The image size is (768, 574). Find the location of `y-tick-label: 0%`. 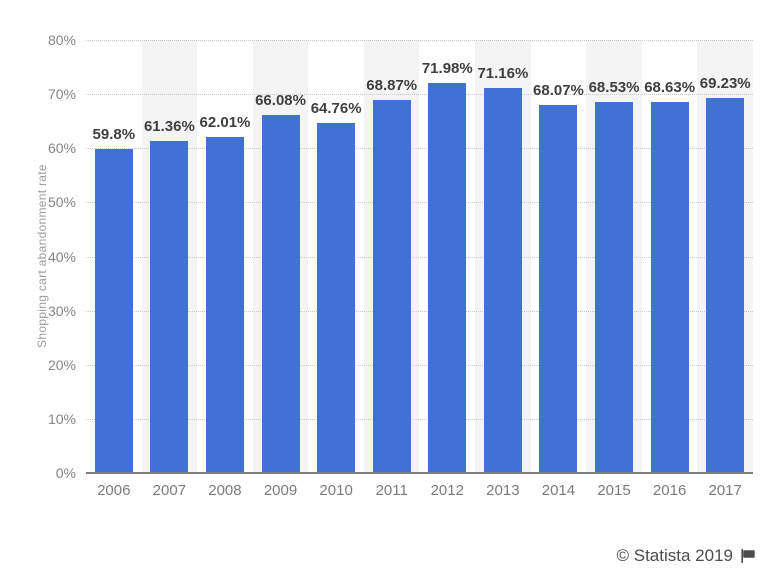

y-tick-label: 0% is located at coordinates (65, 473).